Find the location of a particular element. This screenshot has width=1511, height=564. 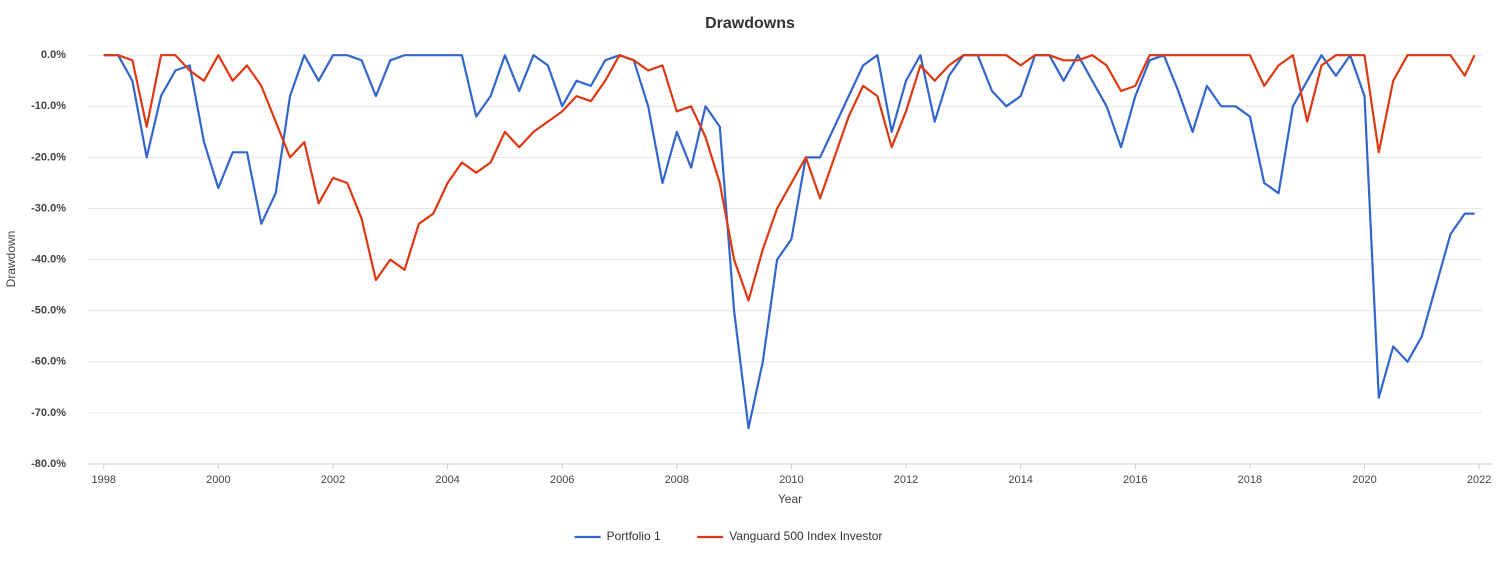

x-tick-label: 1998 is located at coordinates (103, 480).